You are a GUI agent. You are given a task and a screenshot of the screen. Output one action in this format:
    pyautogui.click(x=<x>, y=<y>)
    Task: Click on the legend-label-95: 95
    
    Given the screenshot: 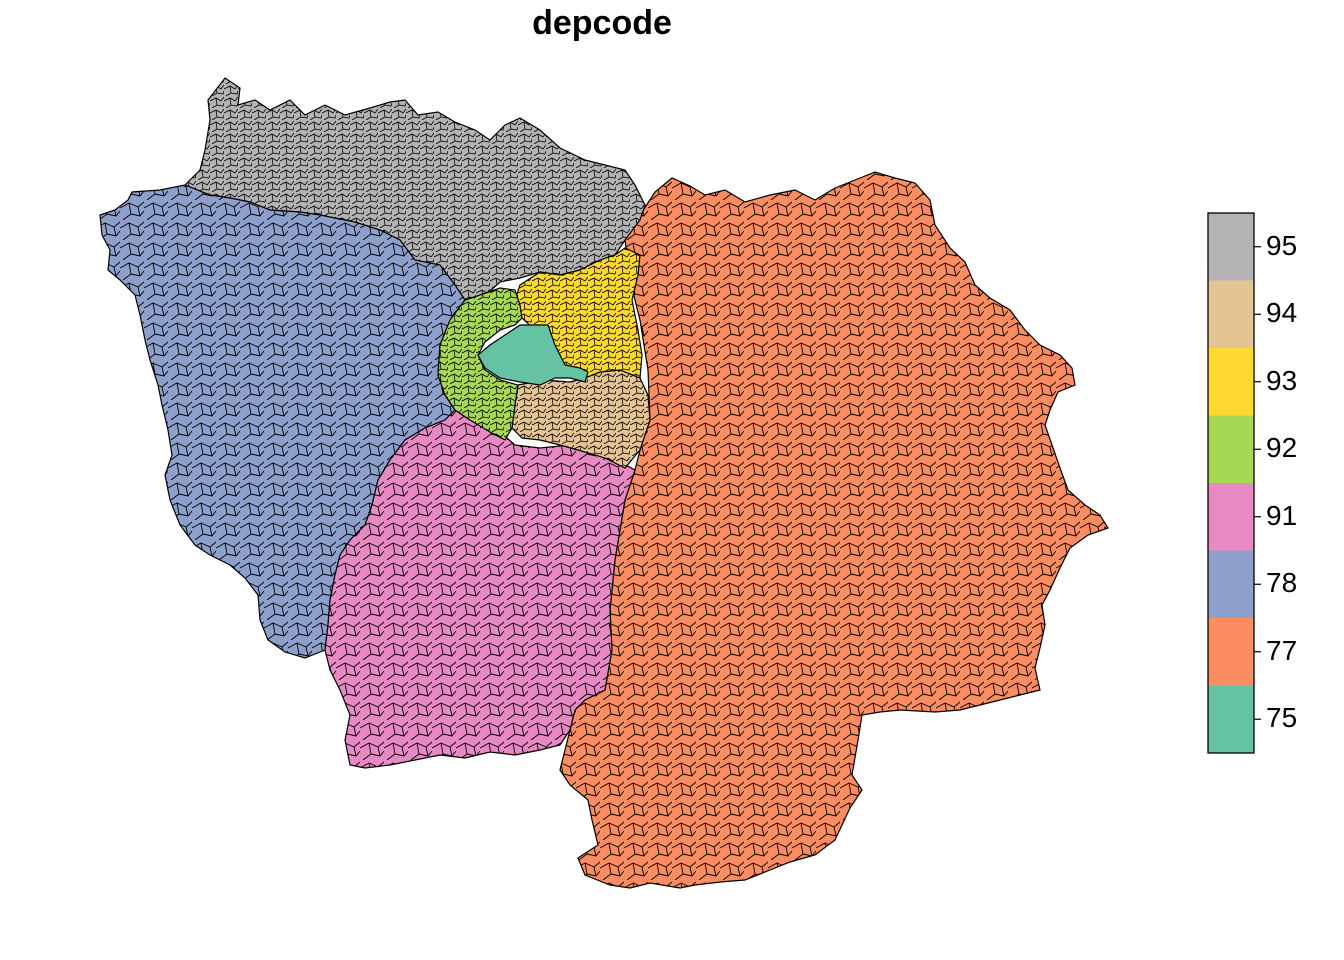 What is the action you would take?
    pyautogui.click(x=1282, y=245)
    